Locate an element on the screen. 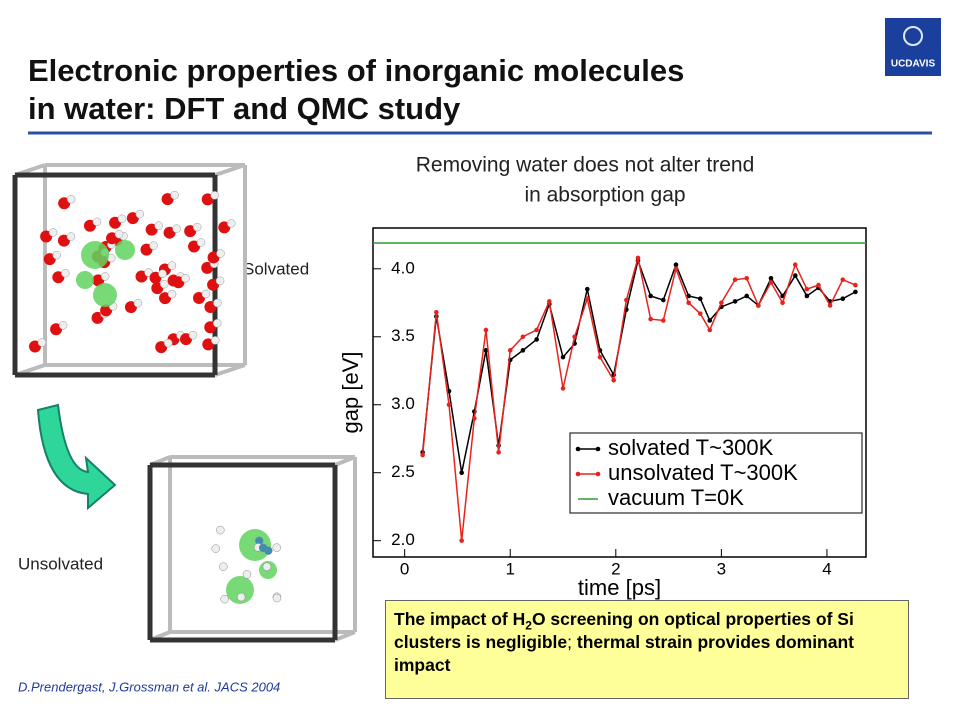 The image size is (960, 725). legend-box is located at coordinates (716, 473).